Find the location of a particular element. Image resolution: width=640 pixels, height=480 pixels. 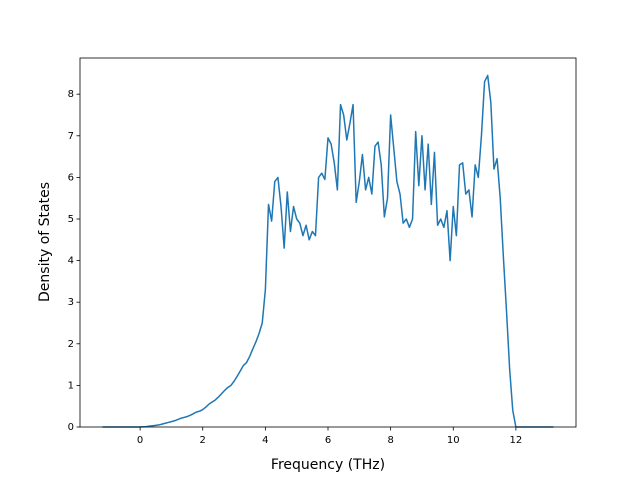

x-tick-label: 2 is located at coordinates (203, 440).